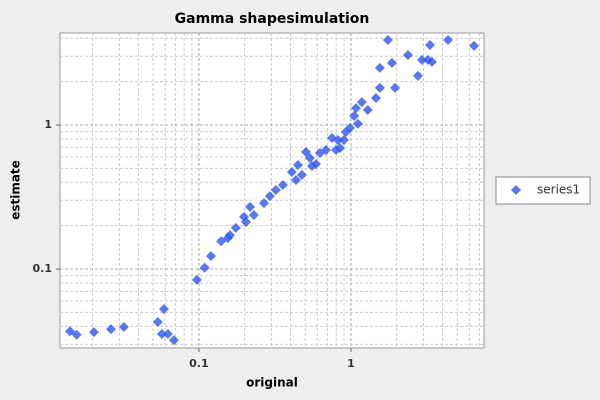  I want to click on y-axis-label: estimate, so click(16, 190).